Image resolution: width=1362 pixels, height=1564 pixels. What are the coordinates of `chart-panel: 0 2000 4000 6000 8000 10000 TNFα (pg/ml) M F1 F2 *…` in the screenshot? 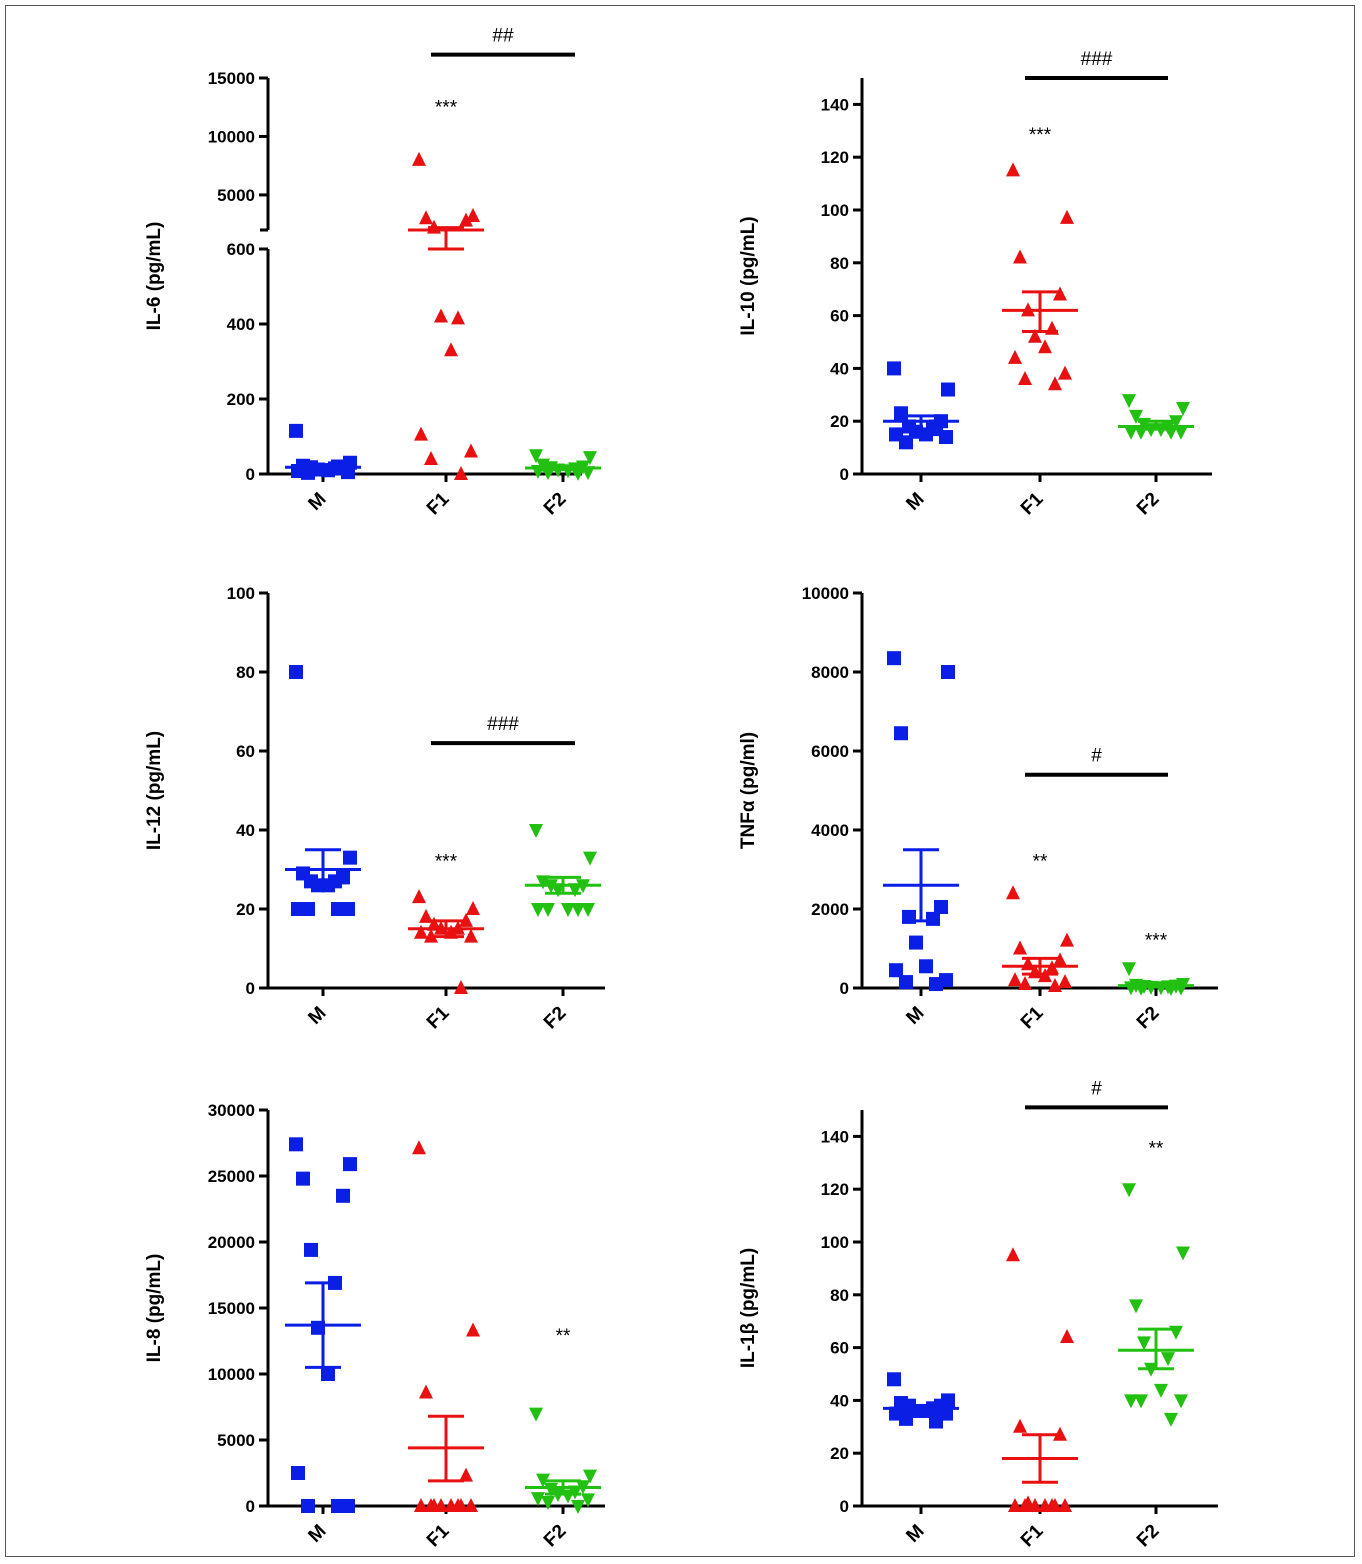 It's located at (978, 808).